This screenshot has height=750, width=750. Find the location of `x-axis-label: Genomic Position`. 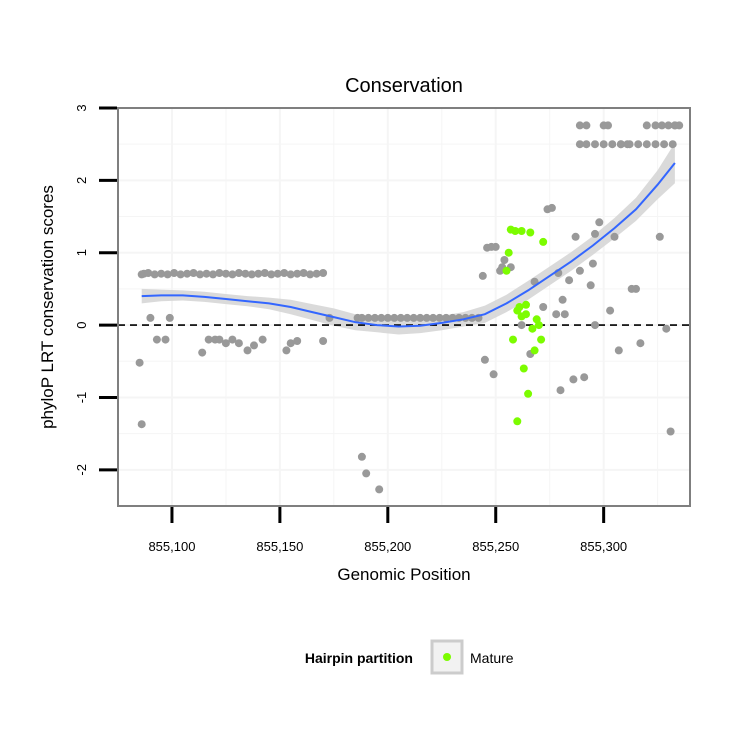

x-axis-label: Genomic Position is located at coordinates (403, 574).